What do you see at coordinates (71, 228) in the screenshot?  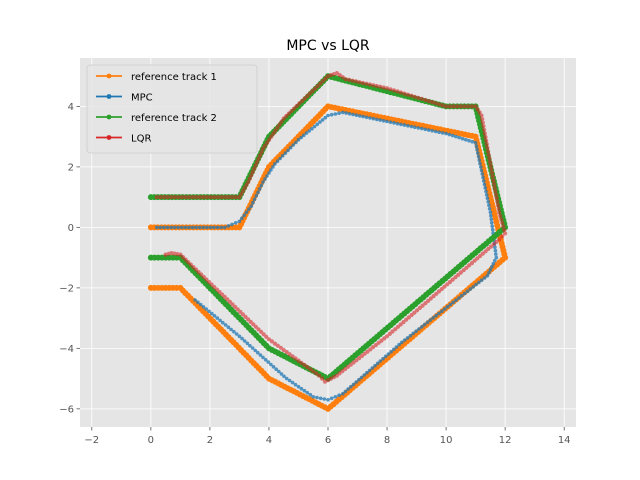 I see `y-tick-label: 0` at bounding box center [71, 228].